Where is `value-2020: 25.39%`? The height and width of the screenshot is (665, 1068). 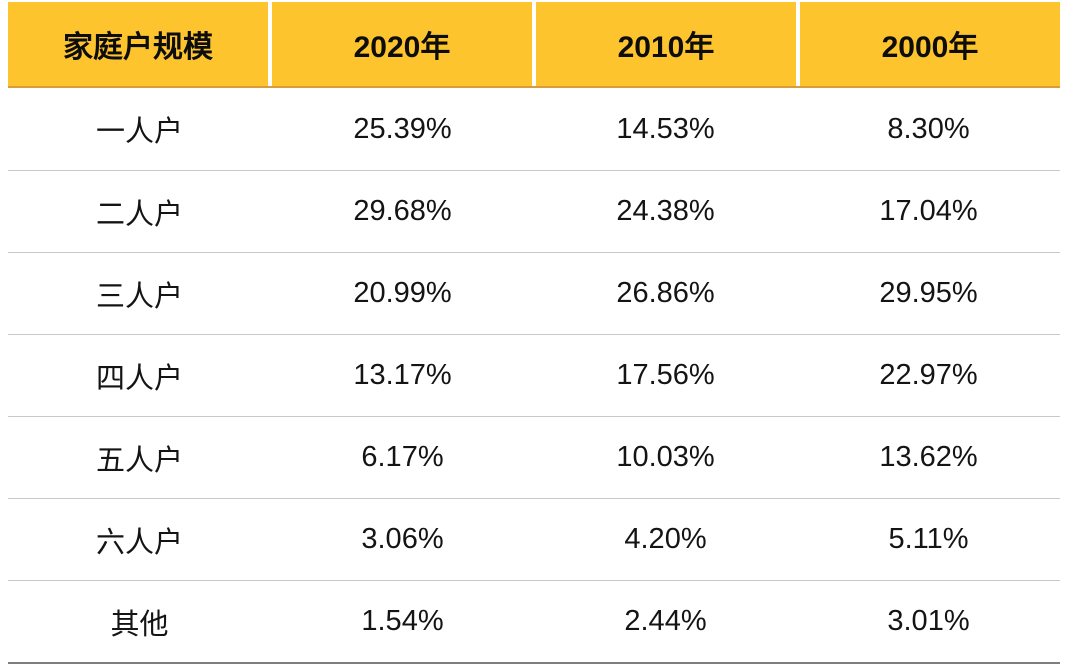
value-2020: 25.39% is located at coordinates (402, 128).